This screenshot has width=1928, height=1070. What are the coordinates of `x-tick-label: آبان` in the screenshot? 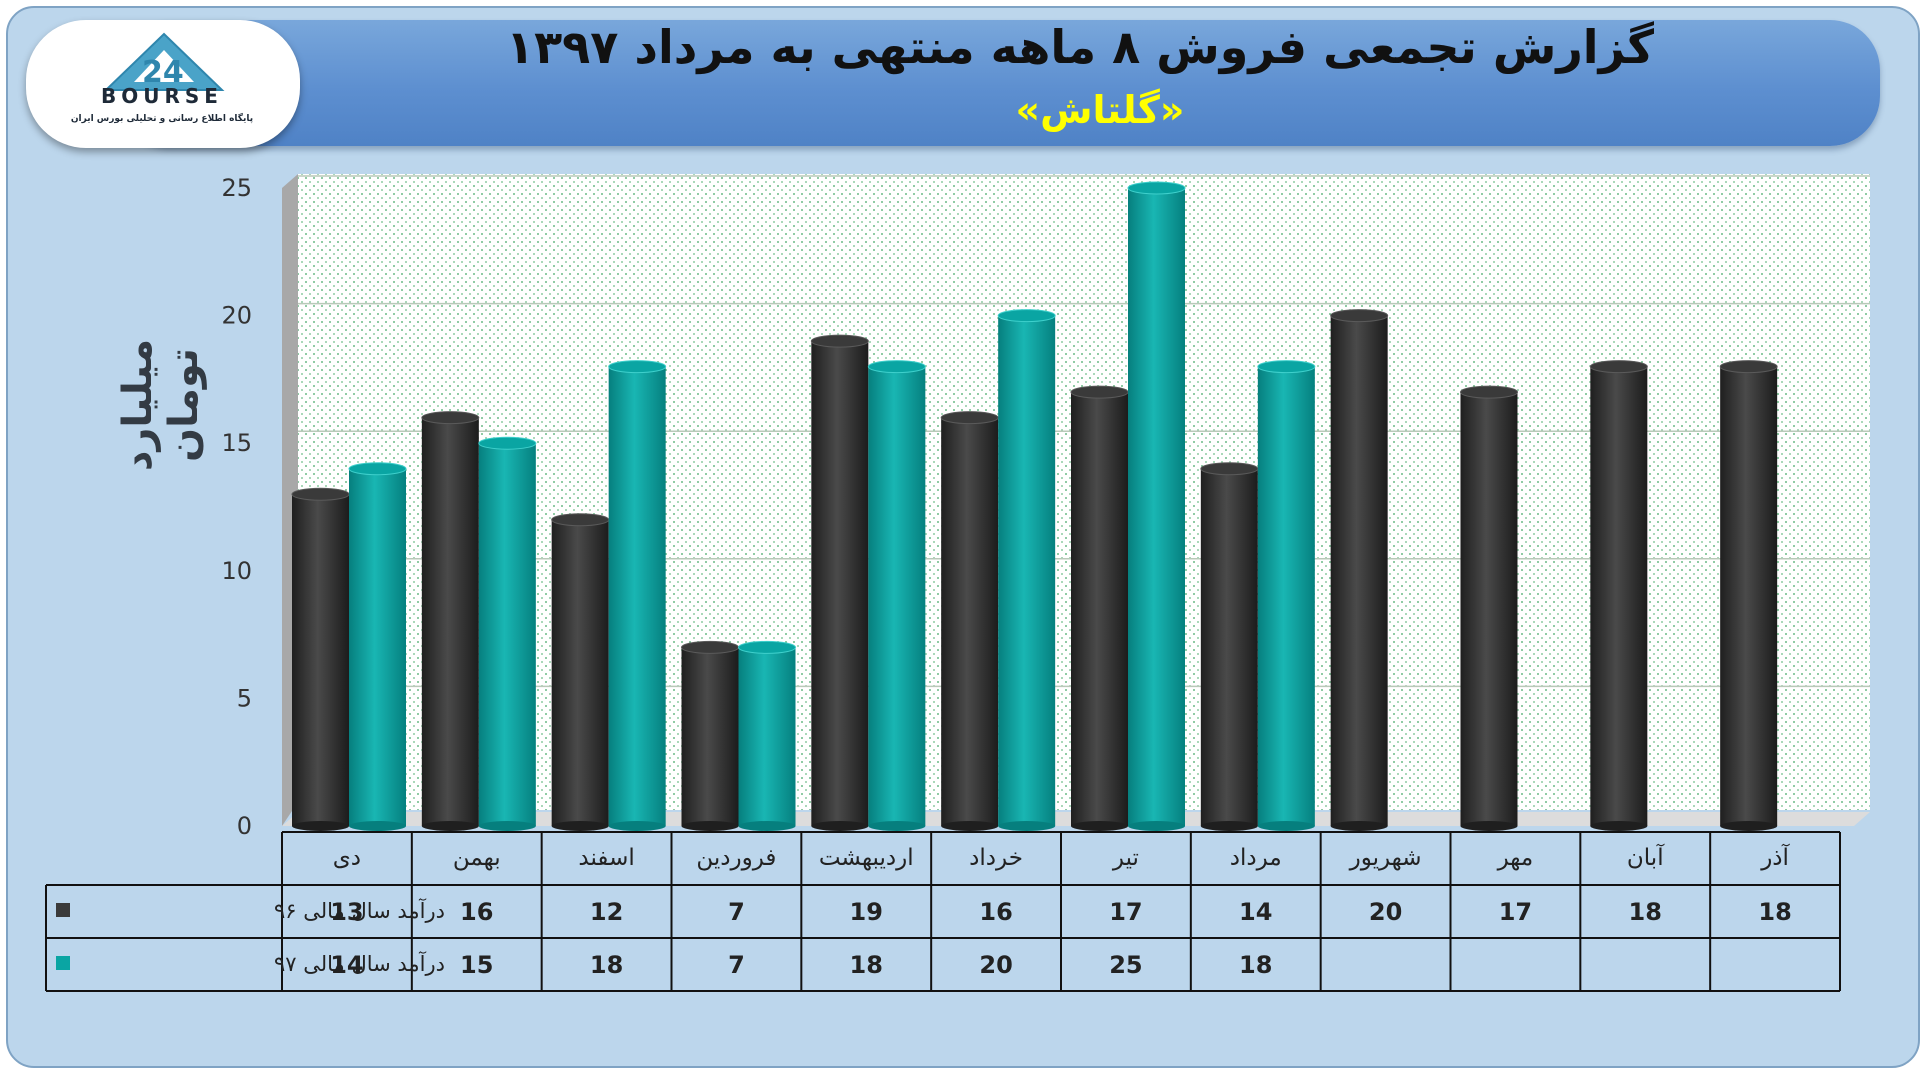 It's located at (1646, 857).